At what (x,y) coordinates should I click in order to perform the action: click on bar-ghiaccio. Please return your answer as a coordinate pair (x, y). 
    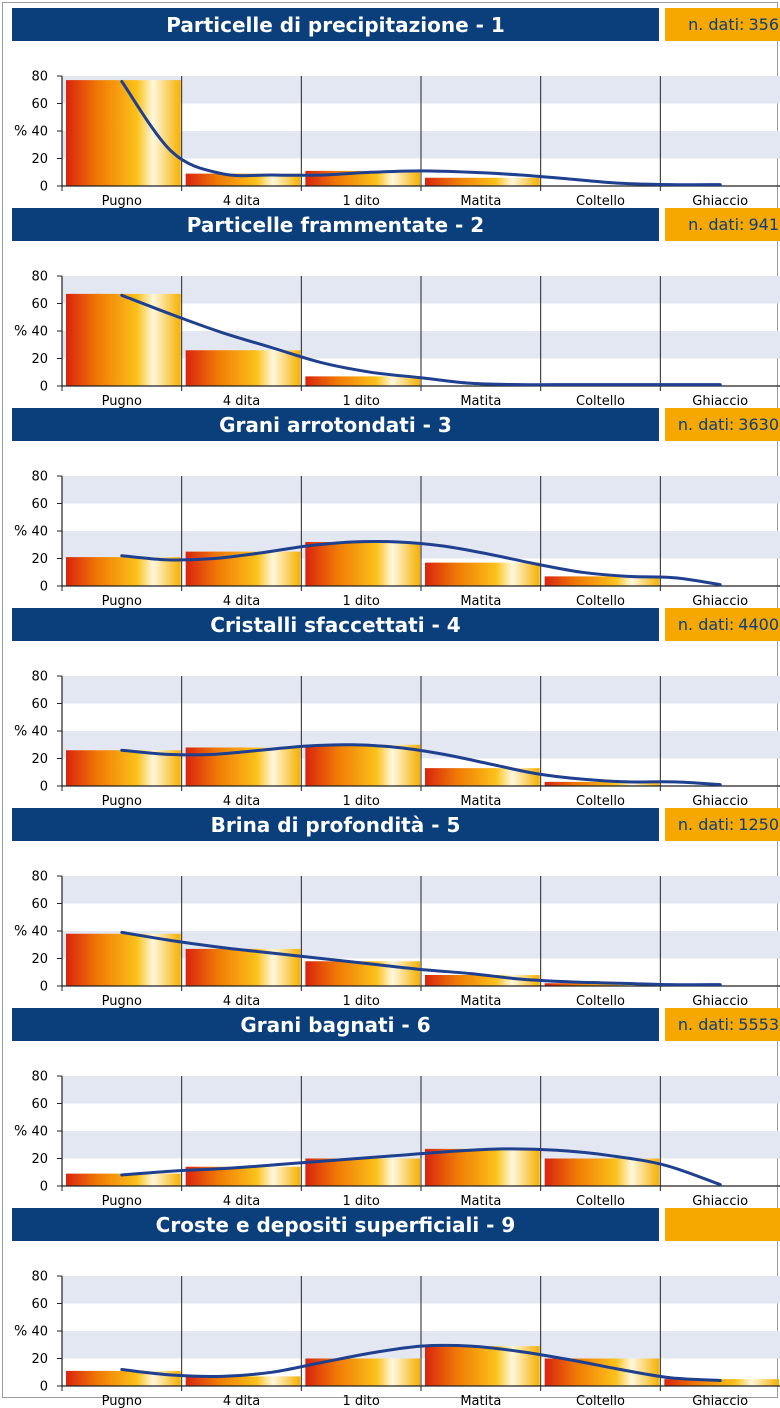
    Looking at the image, I should click on (721, 1382).